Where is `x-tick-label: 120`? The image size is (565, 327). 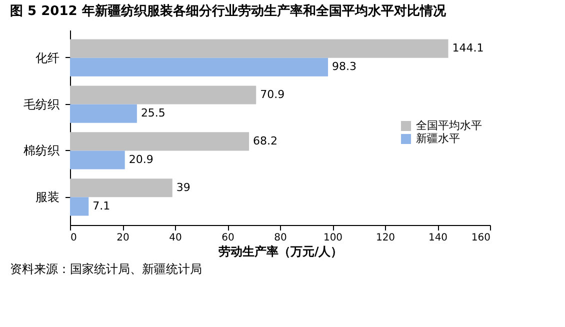
x-tick-label: 120 is located at coordinates (386, 238).